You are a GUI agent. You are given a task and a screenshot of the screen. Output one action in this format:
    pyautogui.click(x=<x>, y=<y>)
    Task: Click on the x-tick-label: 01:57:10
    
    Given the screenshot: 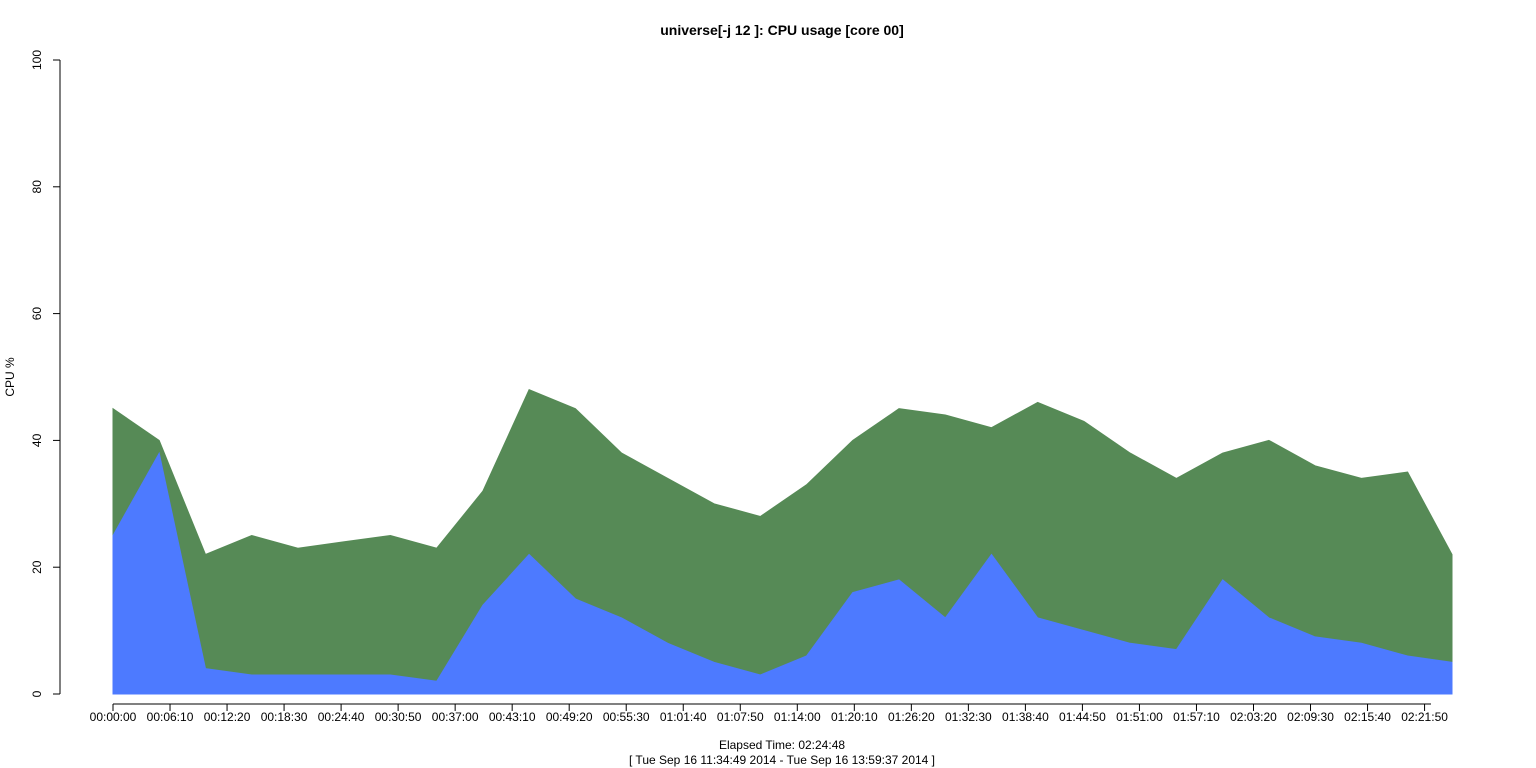 What is the action you would take?
    pyautogui.click(x=1196, y=717)
    